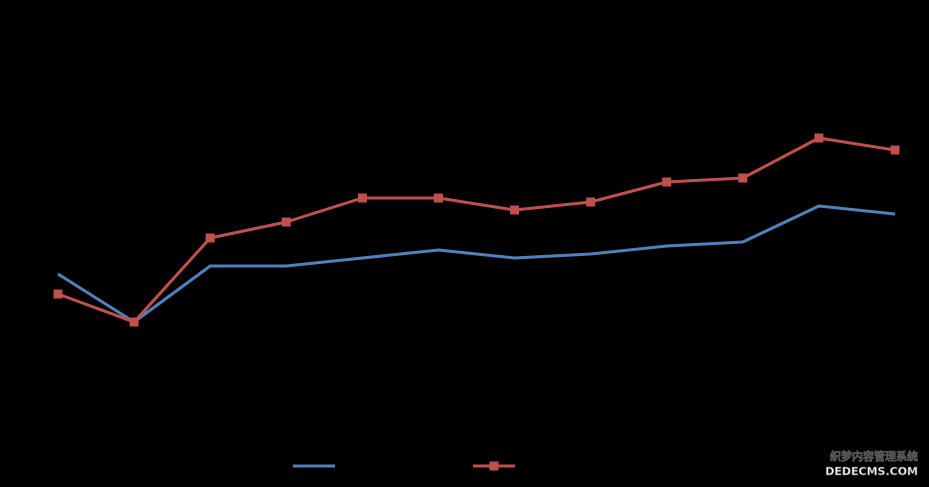 Image resolution: width=929 pixels, height=487 pixels. Describe the element at coordinates (874, 456) in the screenshot. I see `watermark: 织梦内容管理系统` at that location.